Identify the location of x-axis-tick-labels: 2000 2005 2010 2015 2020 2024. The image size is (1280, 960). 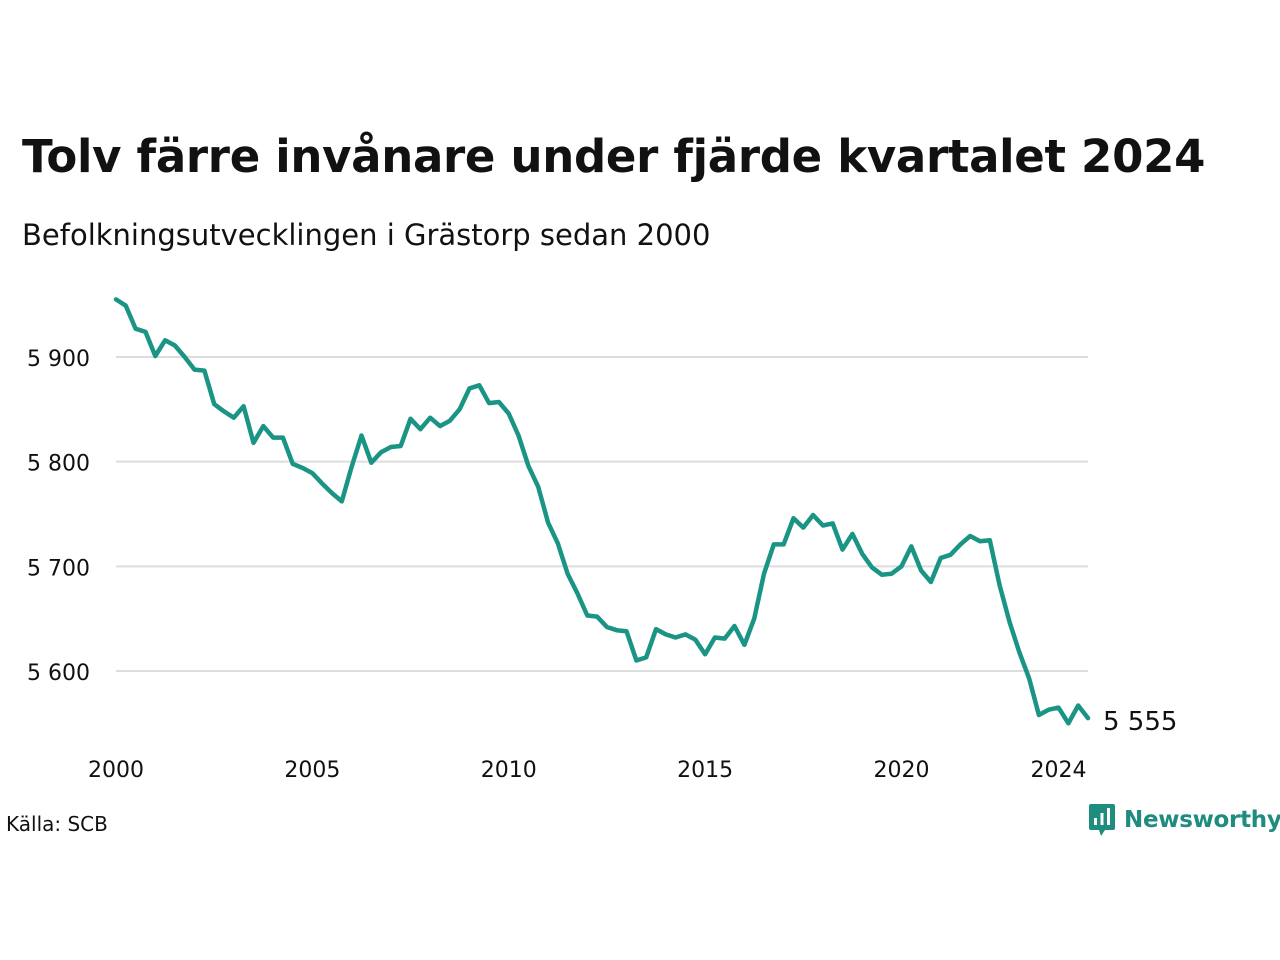
(587, 770).